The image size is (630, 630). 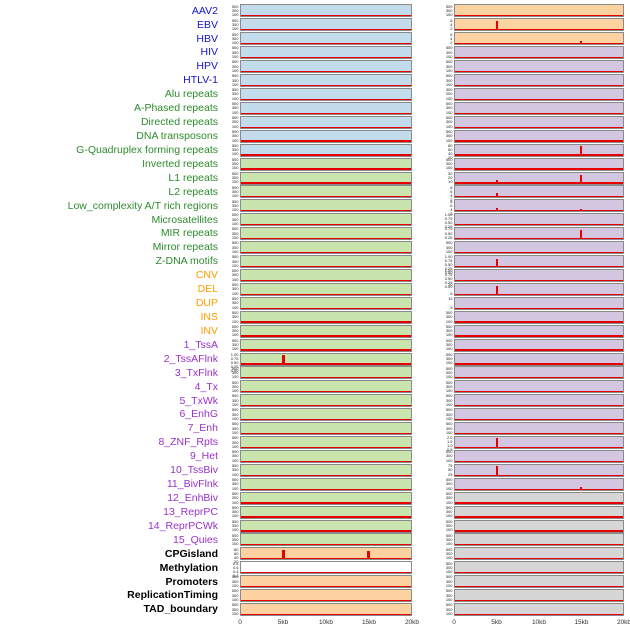 What do you see at coordinates (445, 178) in the screenshot?
I see `right-y-axis: 30 20 10` at bounding box center [445, 178].